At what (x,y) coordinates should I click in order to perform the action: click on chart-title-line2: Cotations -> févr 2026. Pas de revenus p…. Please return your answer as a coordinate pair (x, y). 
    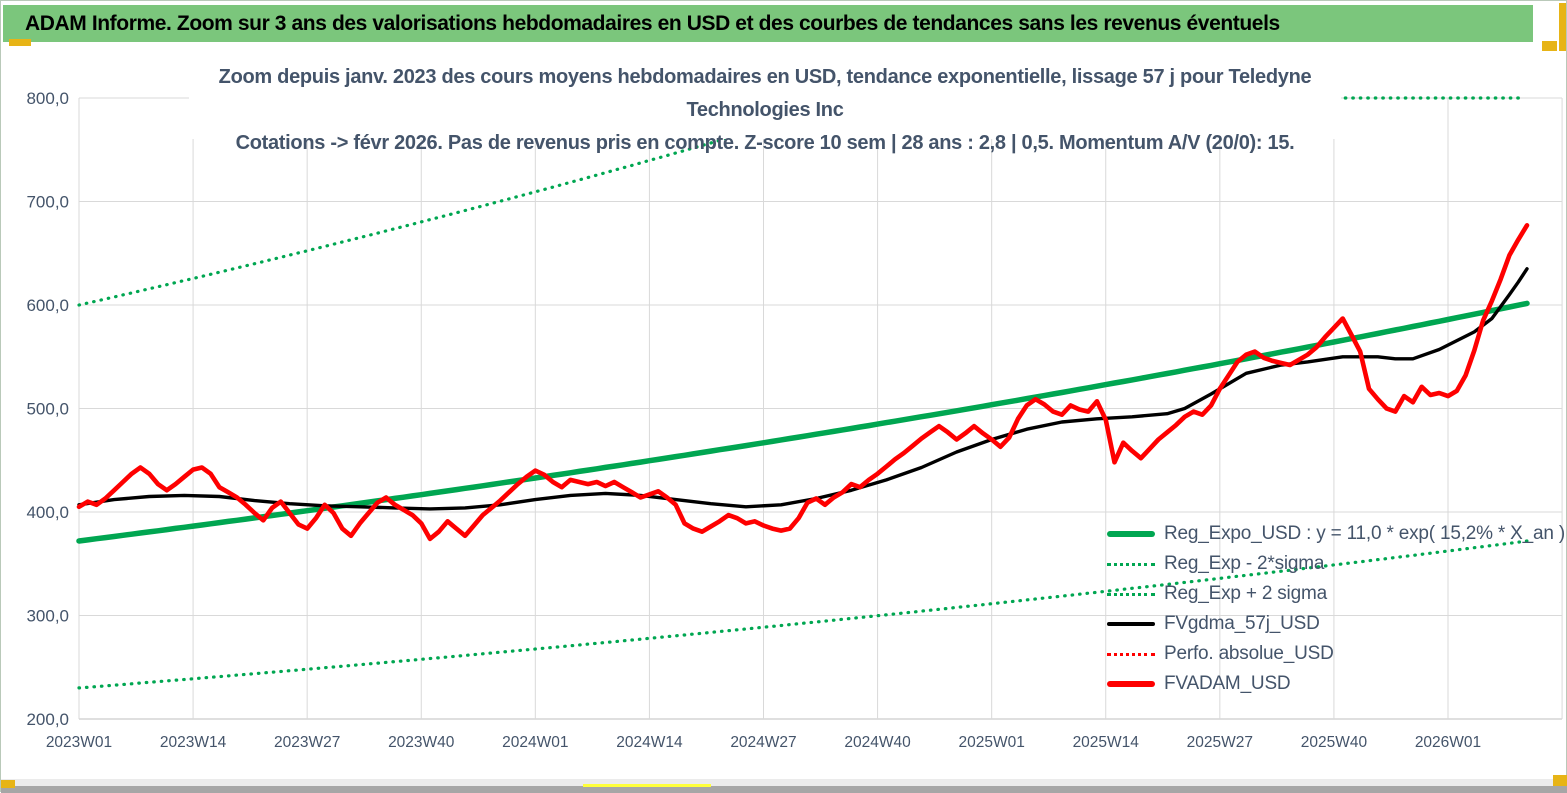
    Looking at the image, I should click on (765, 143).